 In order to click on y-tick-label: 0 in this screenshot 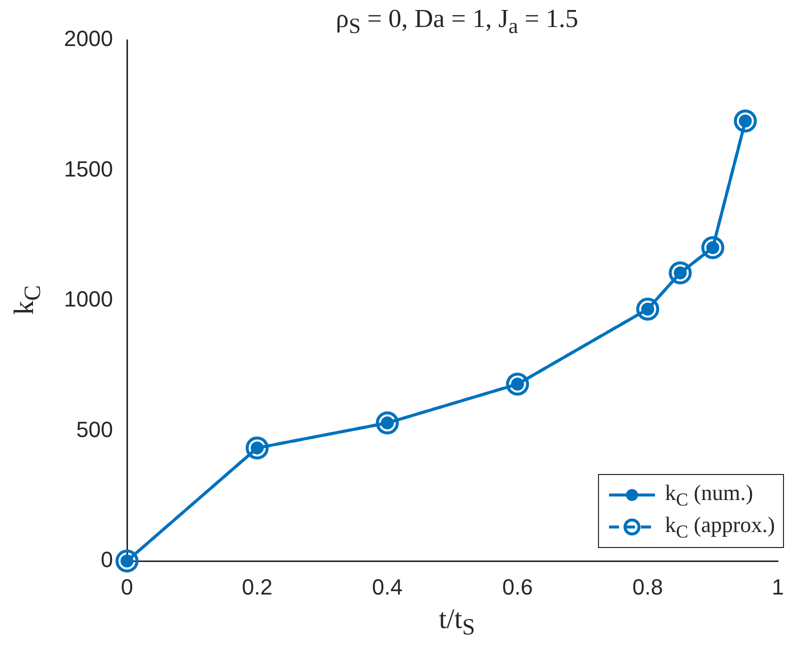, I will do `click(106, 559)`.